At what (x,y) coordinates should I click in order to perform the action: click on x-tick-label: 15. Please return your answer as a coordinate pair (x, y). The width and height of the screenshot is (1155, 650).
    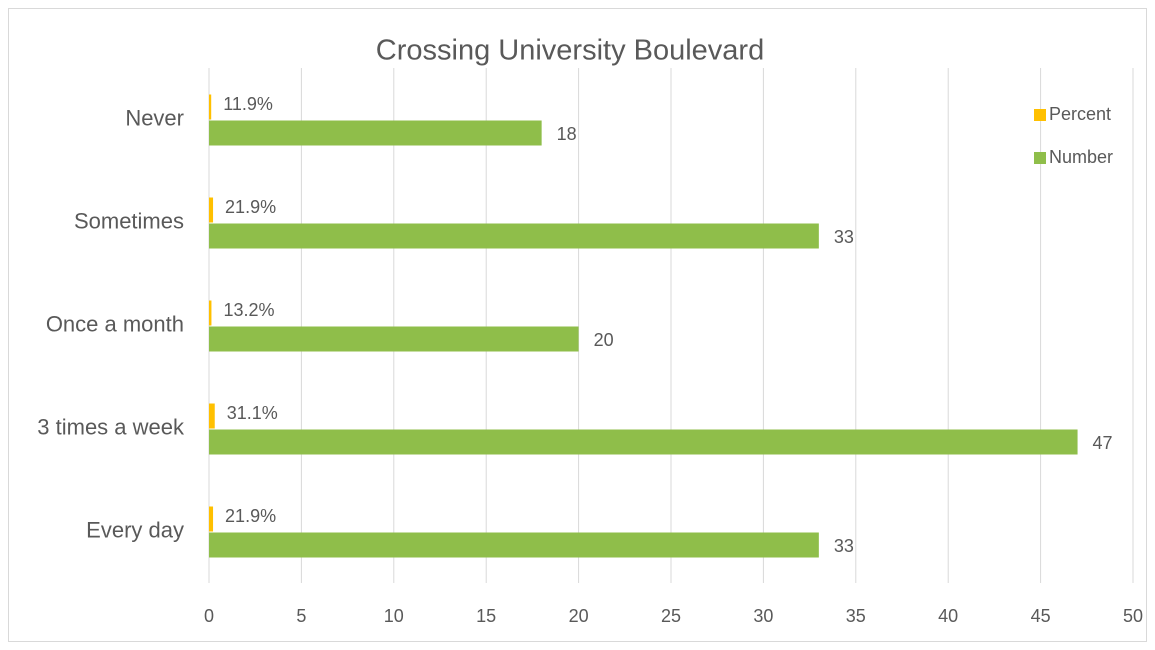
    Looking at the image, I should click on (486, 616).